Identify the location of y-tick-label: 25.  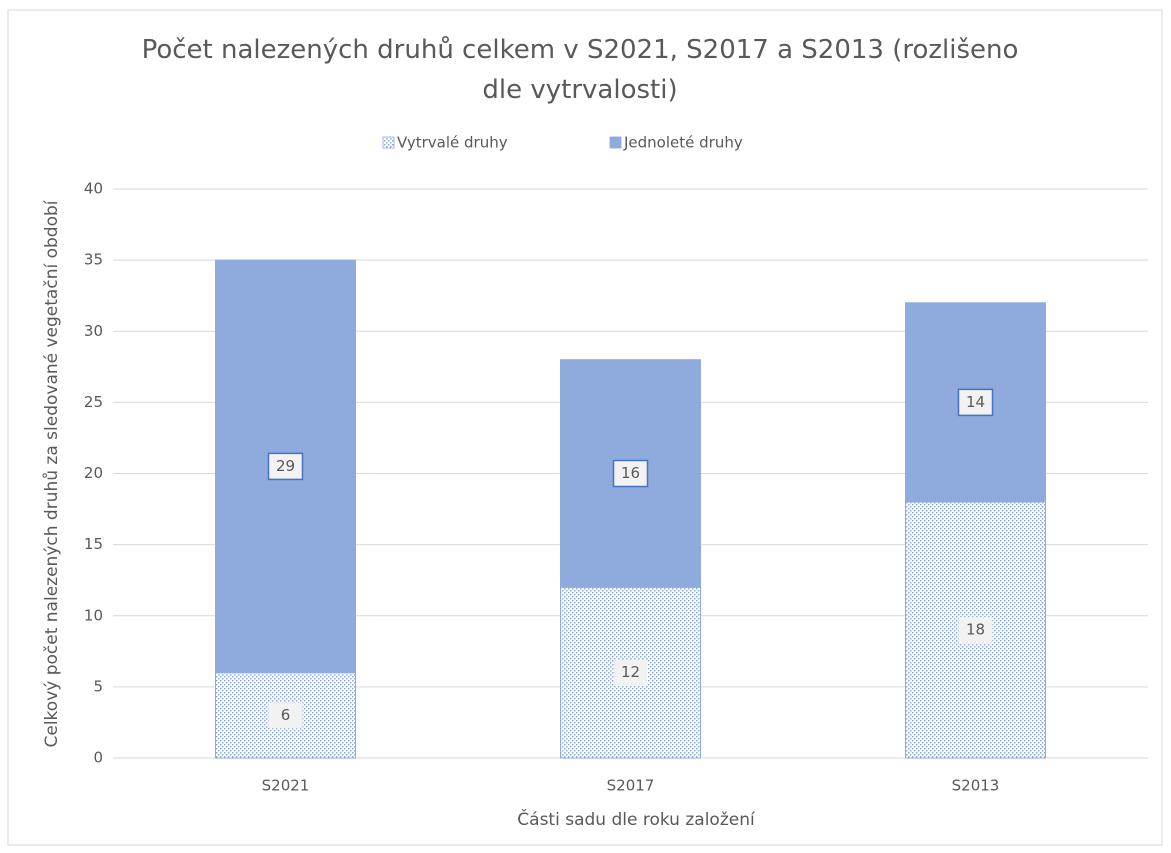
(93, 402).